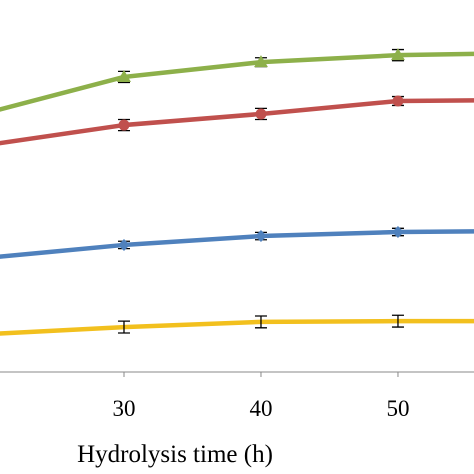 The width and height of the screenshot is (474, 474). Describe the element at coordinates (260, 408) in the screenshot. I see `x-tick-label: 40` at that location.